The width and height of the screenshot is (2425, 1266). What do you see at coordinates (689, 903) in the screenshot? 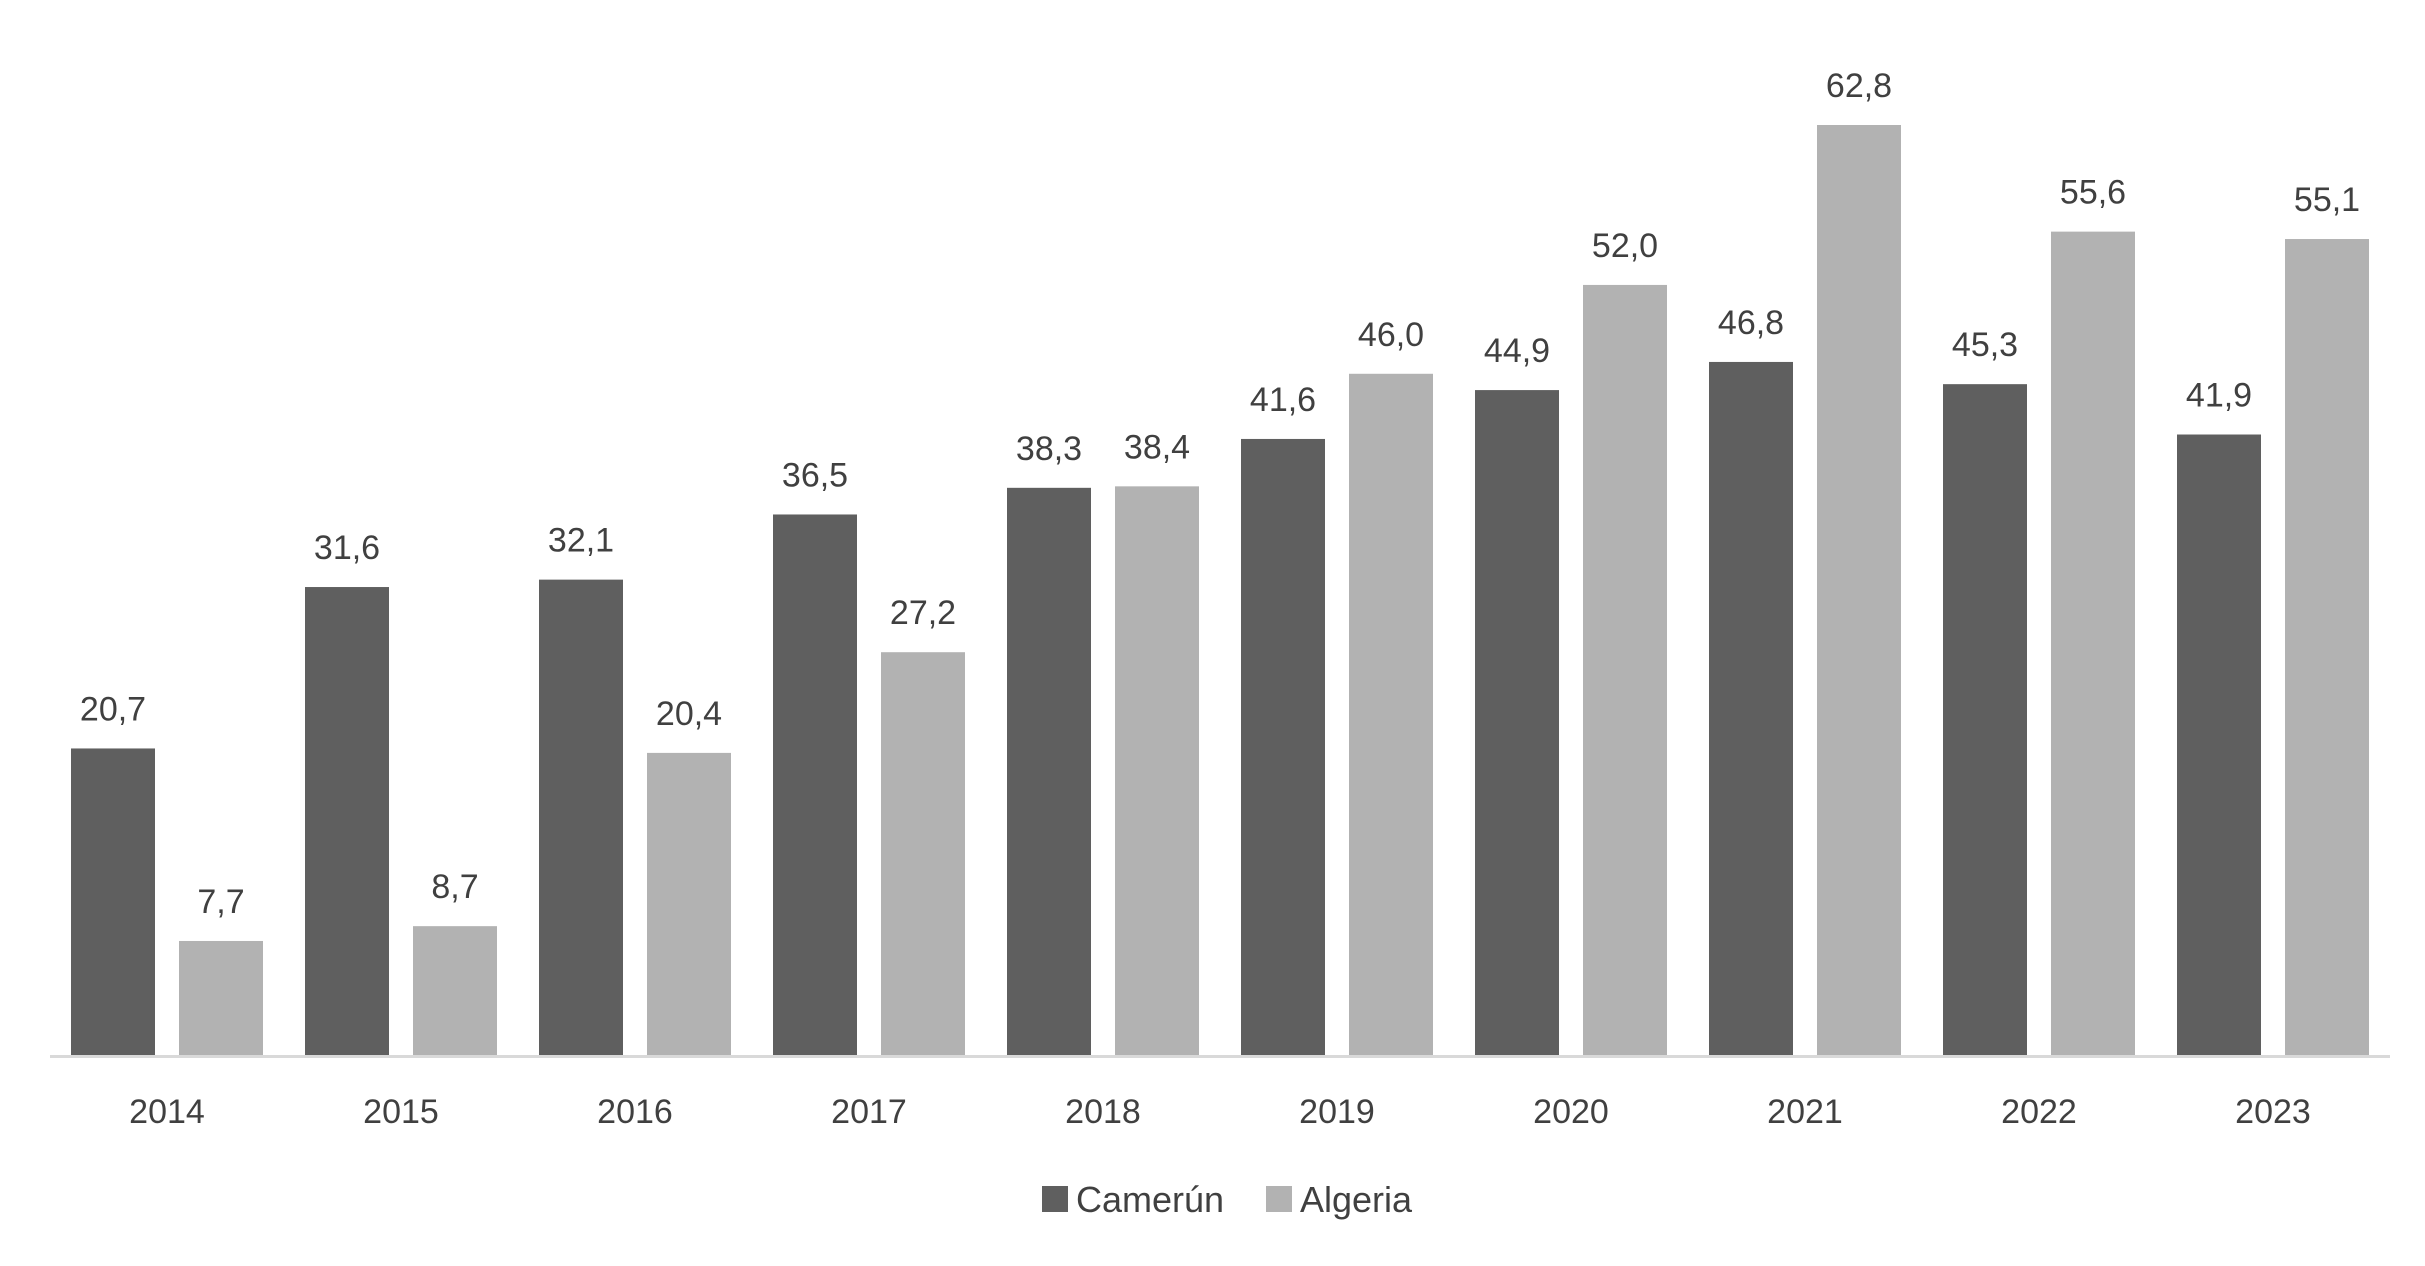
I see `bar-algeria-2016` at bounding box center [689, 903].